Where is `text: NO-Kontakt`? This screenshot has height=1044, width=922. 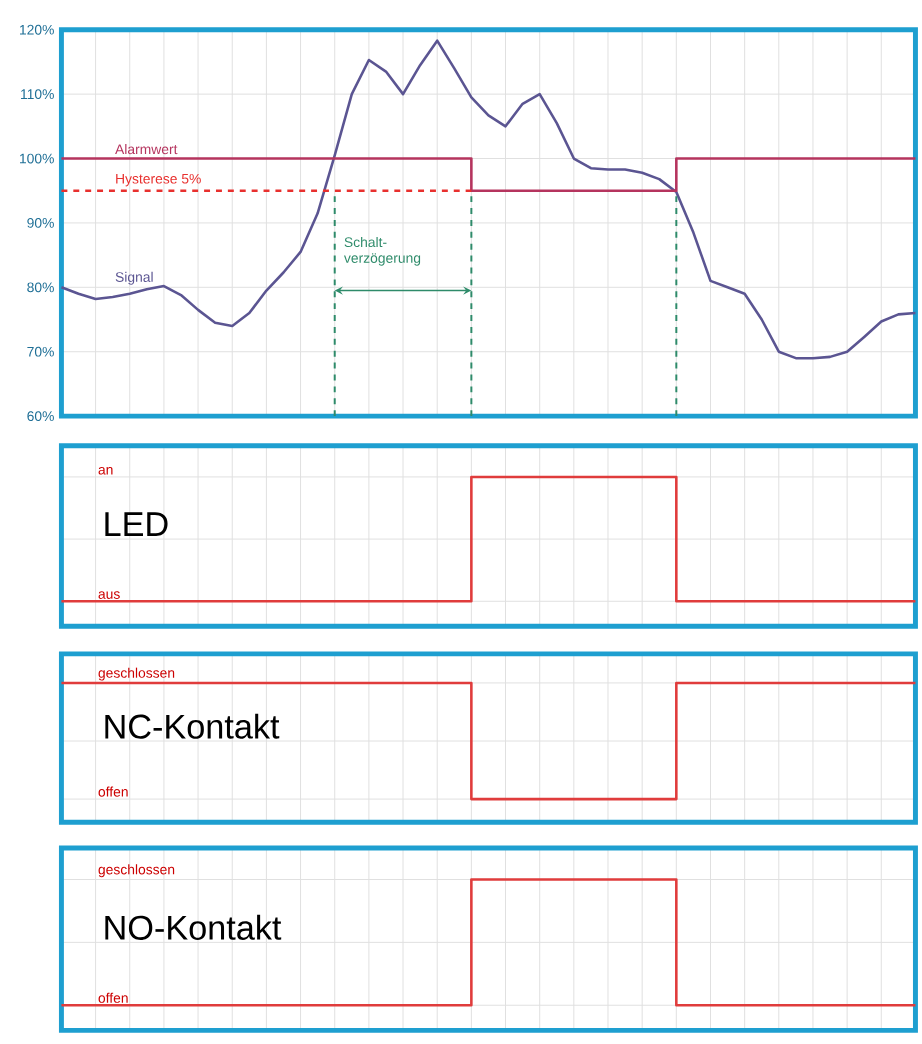 text: NO-Kontakt is located at coordinates (193, 927).